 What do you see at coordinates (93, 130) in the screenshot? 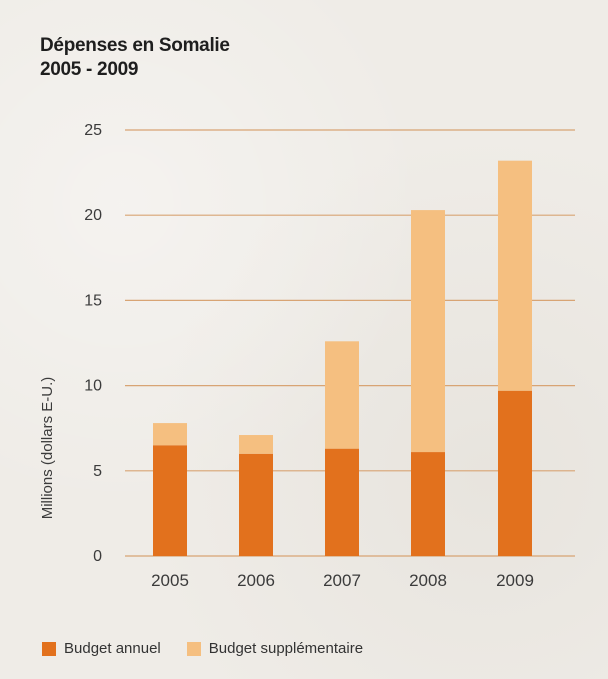
I see `y-tick-label: 25` at bounding box center [93, 130].